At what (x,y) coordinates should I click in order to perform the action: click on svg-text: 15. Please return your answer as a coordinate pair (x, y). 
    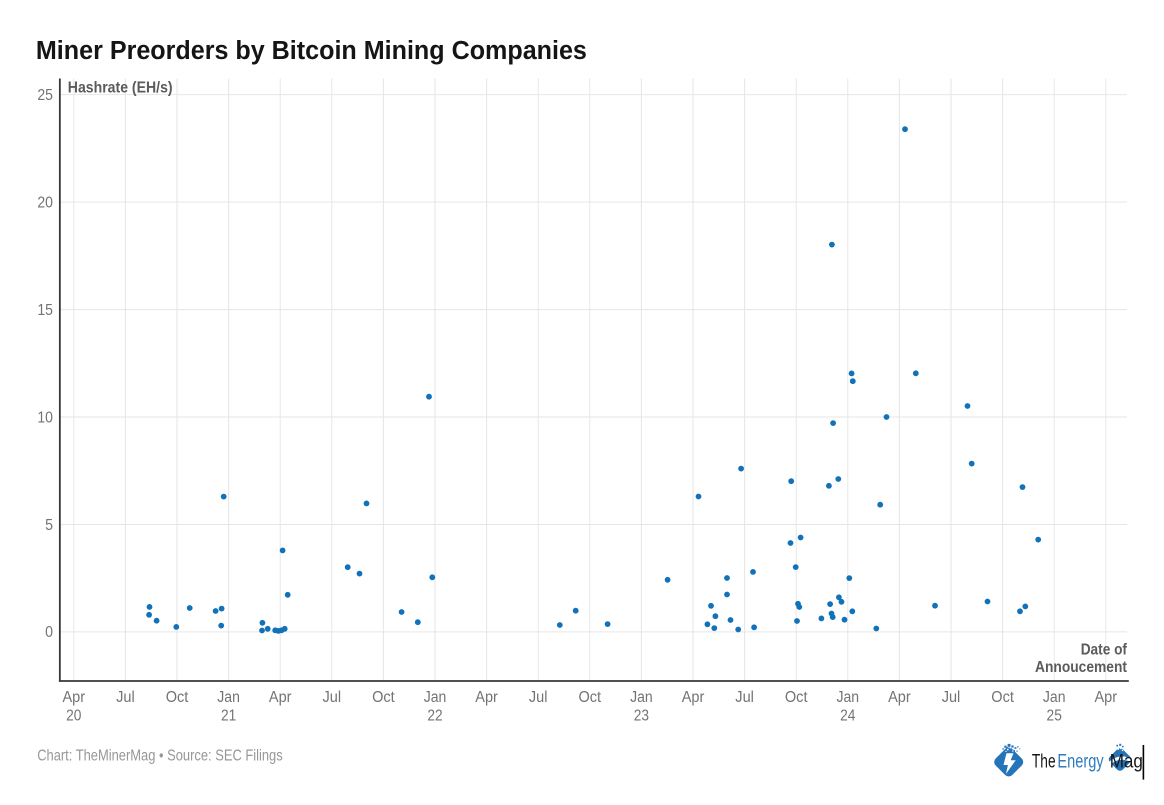
    Looking at the image, I should click on (45, 310).